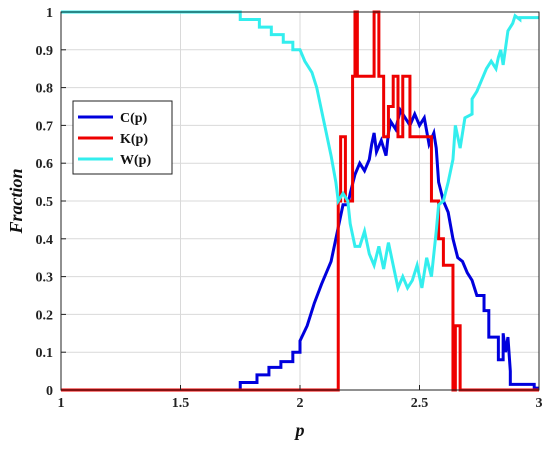  What do you see at coordinates (45, 353) in the screenshot?
I see `y-tick-label: 0.1` at bounding box center [45, 353].